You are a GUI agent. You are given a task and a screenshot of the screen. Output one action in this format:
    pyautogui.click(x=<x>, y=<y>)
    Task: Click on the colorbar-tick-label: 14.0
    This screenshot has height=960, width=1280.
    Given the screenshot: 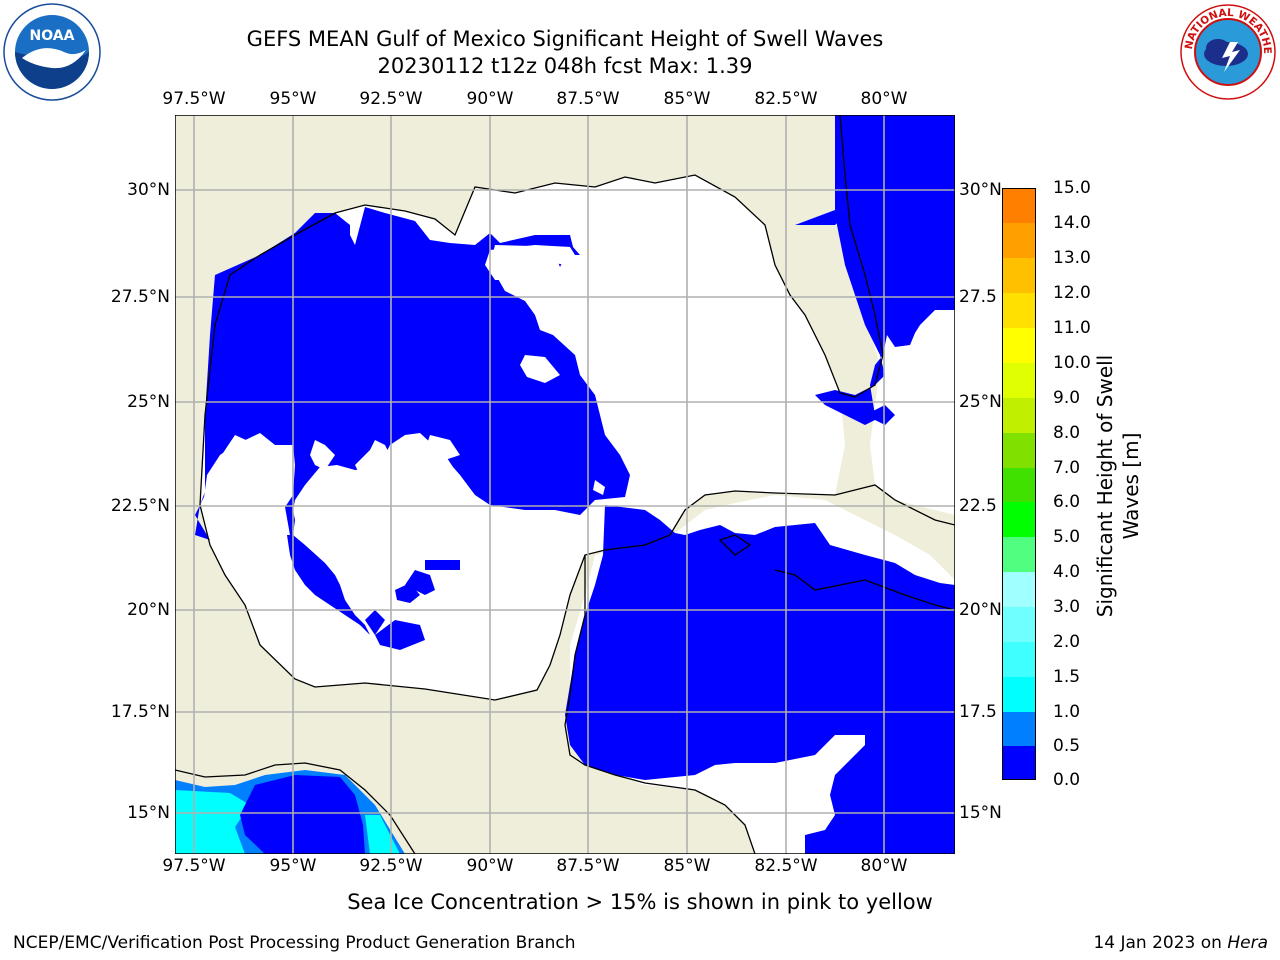 What is the action you would take?
    pyautogui.click(x=1072, y=223)
    